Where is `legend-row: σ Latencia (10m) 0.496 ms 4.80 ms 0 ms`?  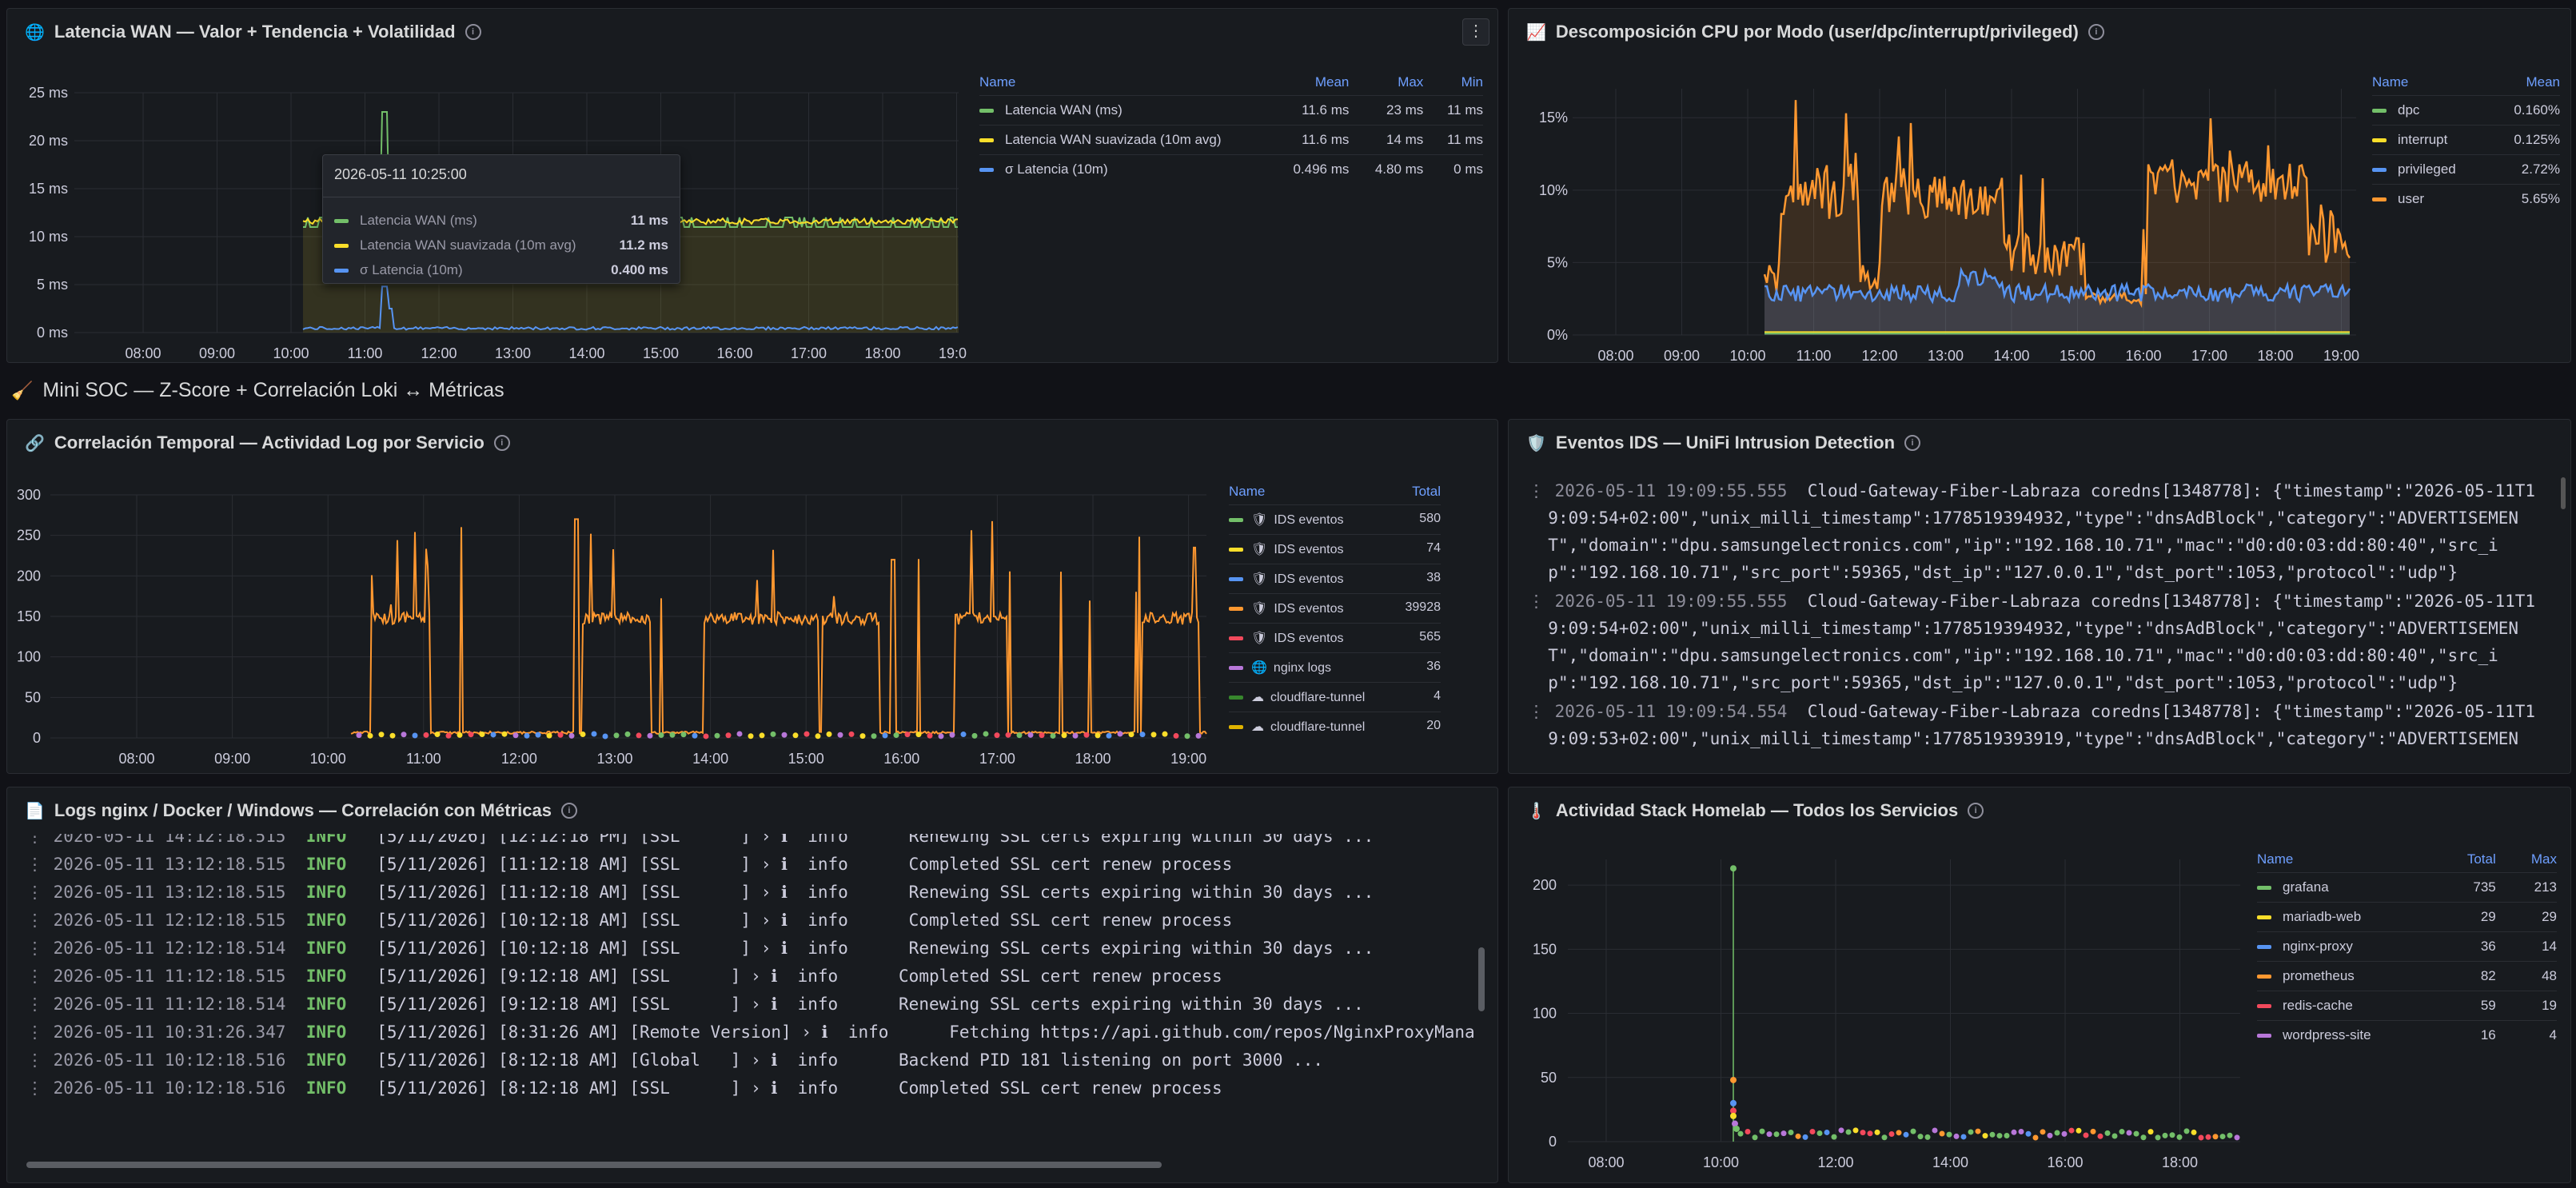 legend-row: σ Latencia (10m) 0.496 ms 4.80 ms 0 ms is located at coordinates (1231, 169).